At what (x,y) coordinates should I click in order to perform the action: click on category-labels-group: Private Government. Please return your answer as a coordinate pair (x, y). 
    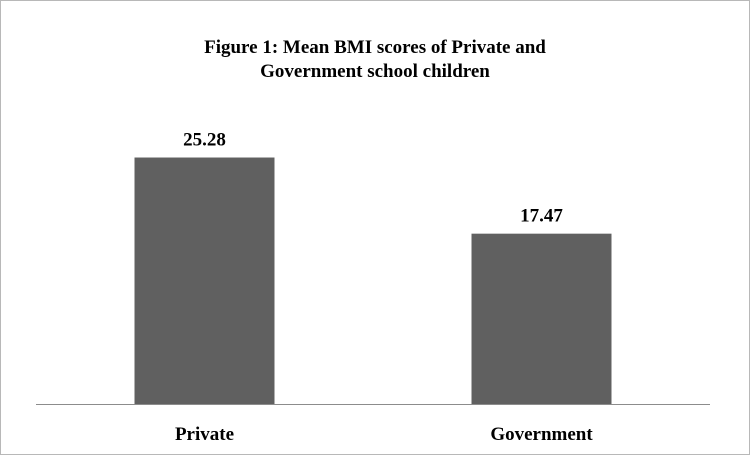
    Looking at the image, I should click on (384, 434).